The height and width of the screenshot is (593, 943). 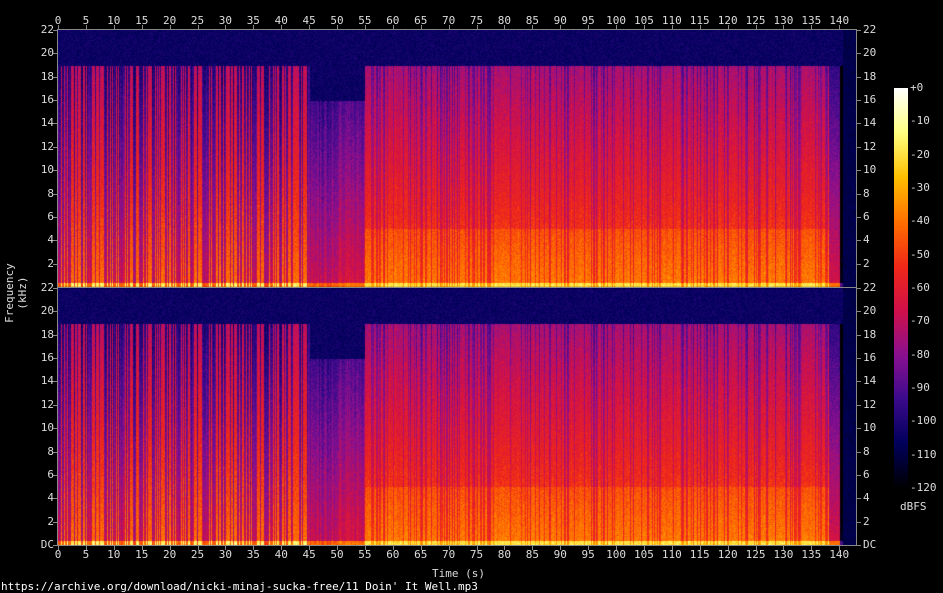 I want to click on x-tick-label-top: 55, so click(x=365, y=20).